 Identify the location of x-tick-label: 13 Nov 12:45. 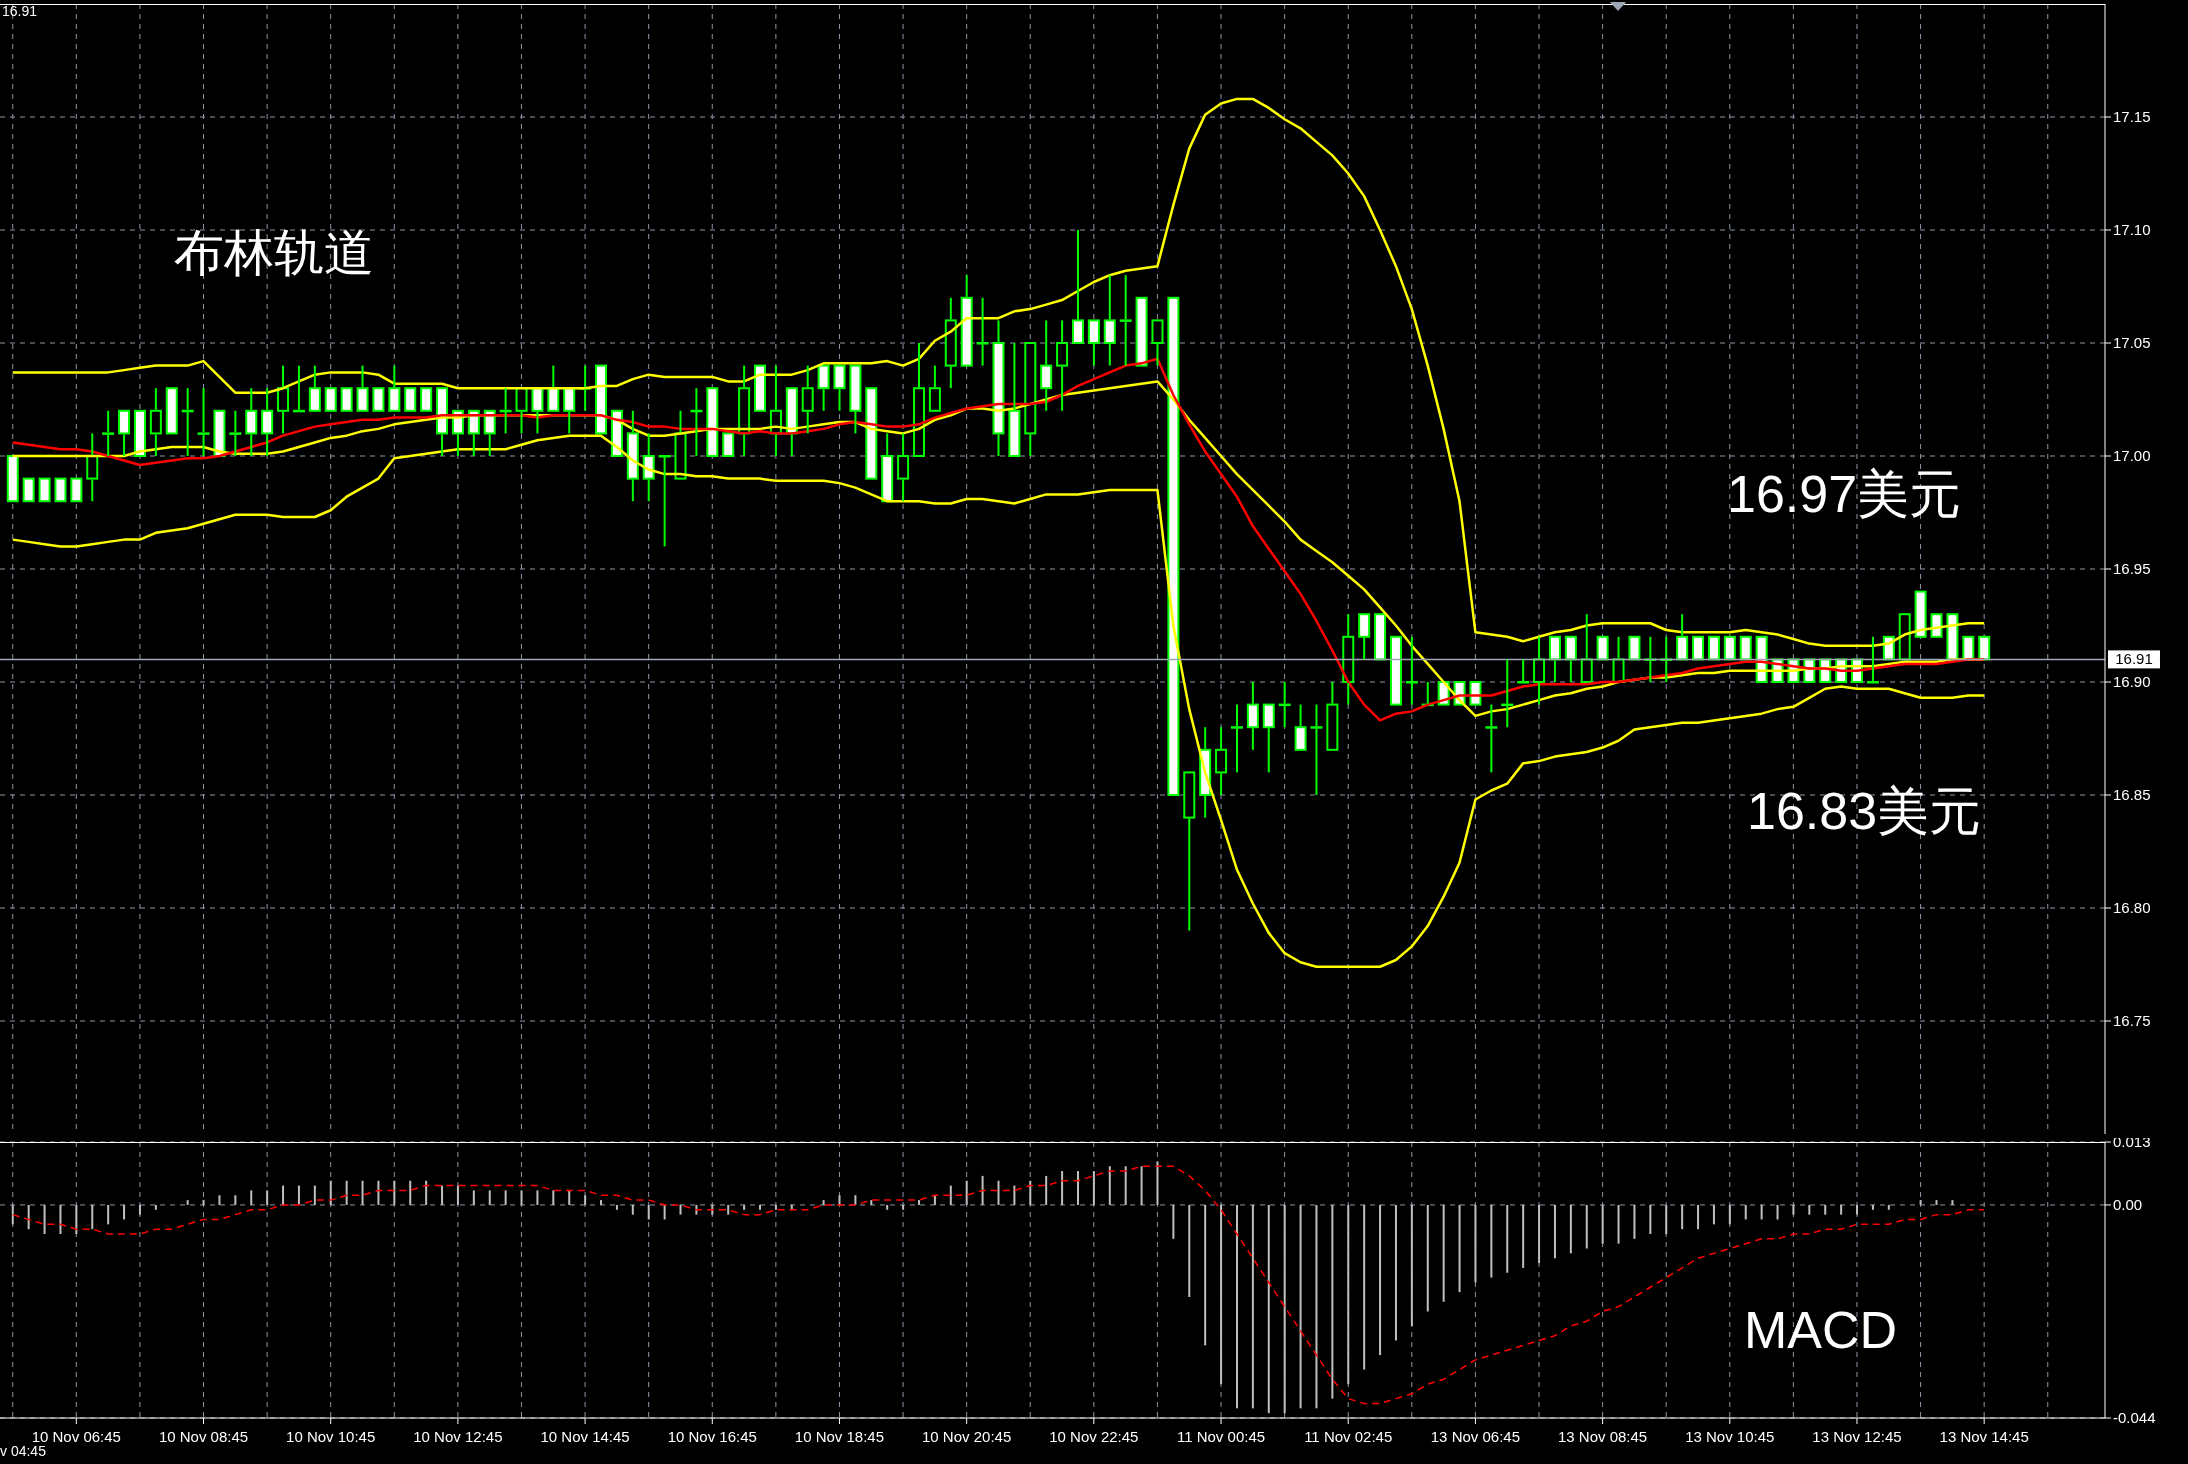
(1857, 1436).